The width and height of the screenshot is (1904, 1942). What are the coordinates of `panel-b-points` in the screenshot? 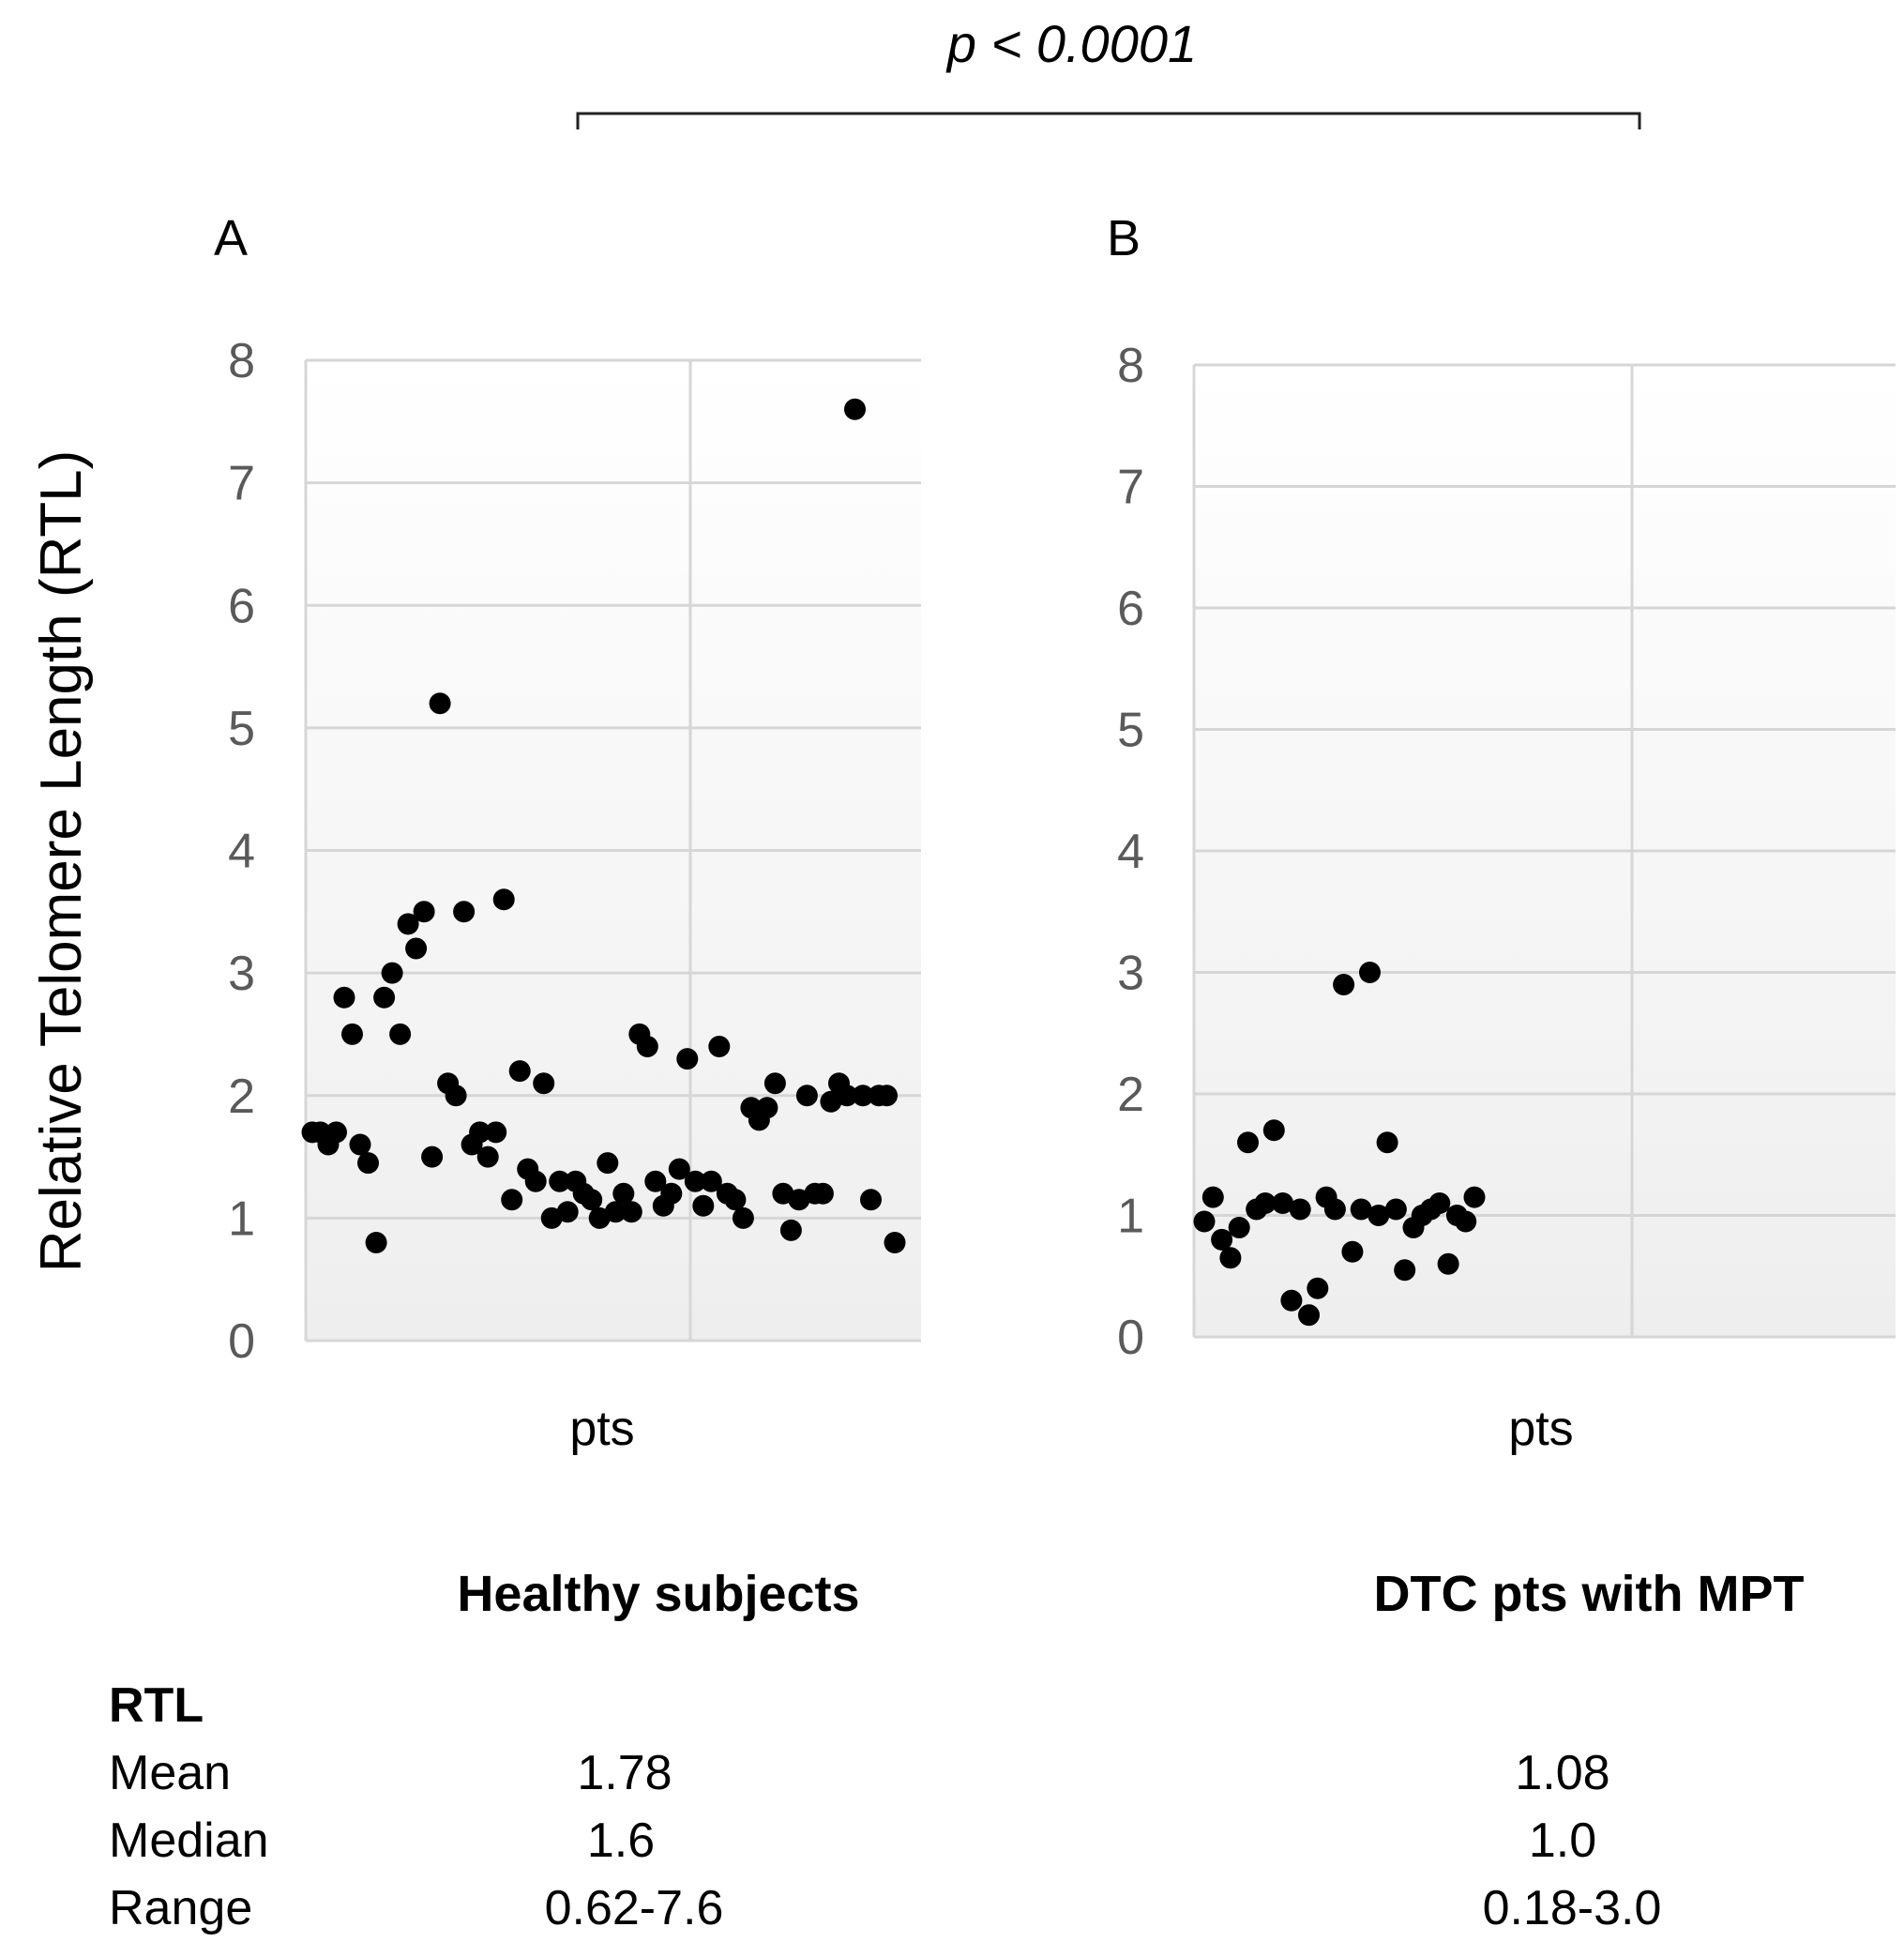 It's located at (1339, 1144).